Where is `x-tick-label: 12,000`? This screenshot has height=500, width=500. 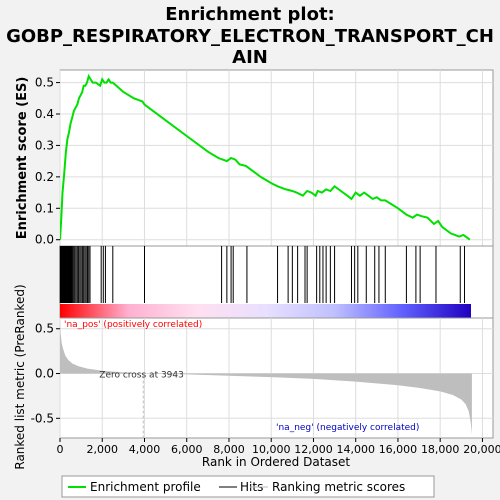
x-tick-label: 12,000 is located at coordinates (313, 449).